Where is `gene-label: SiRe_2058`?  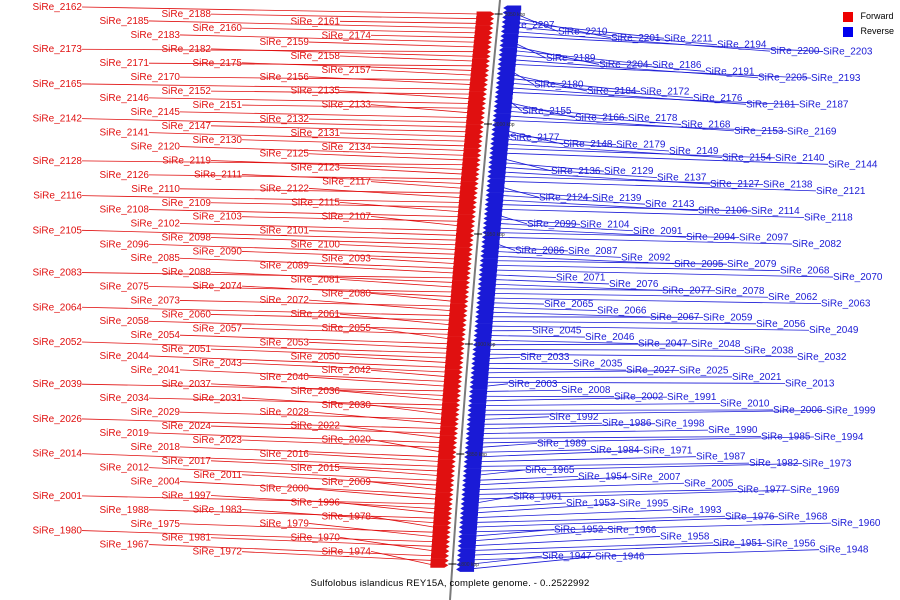
gene-label: SiRe_2058 is located at coordinates (125, 321).